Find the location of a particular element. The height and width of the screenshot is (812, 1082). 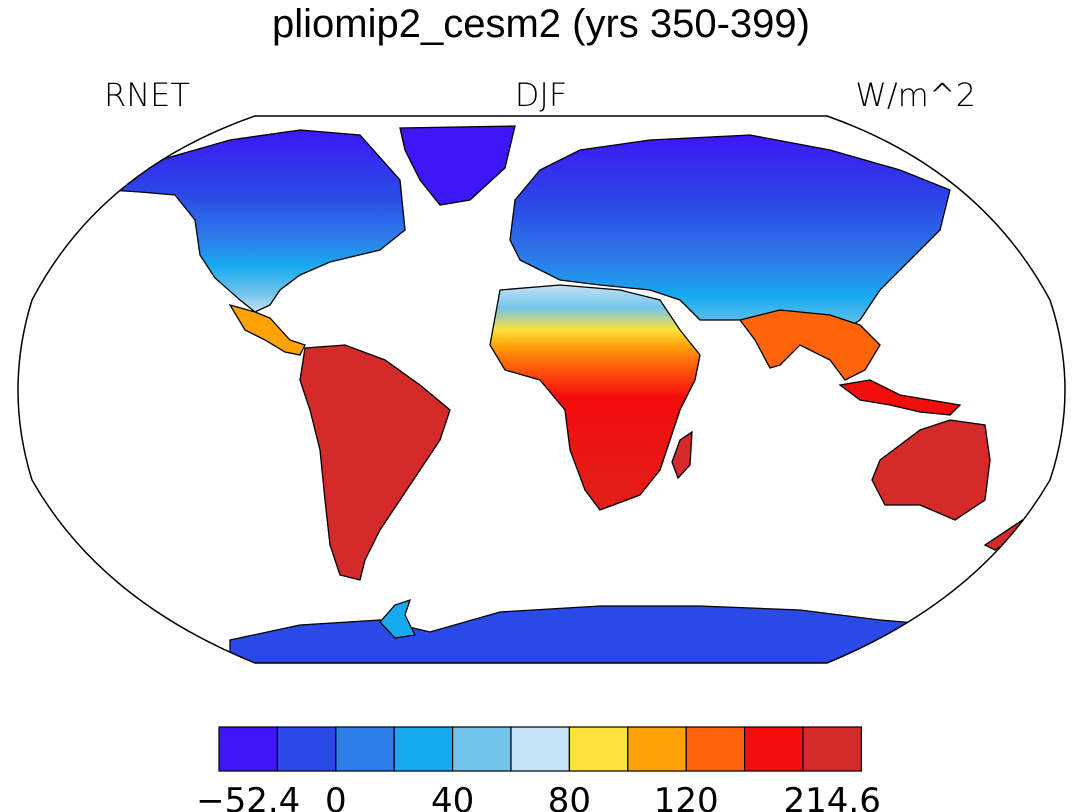

colorbar-tick-label: 214.6 is located at coordinates (832, 796).